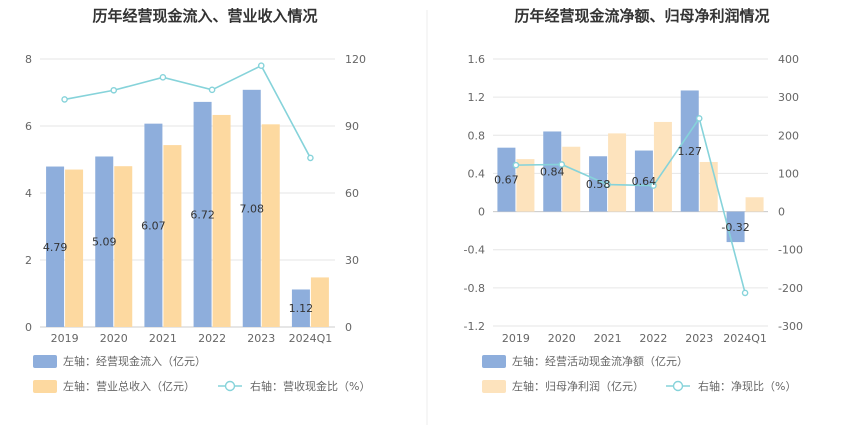 The height and width of the screenshot is (441, 850). I want to click on left-axis-tick: 1.6, so click(477, 59).